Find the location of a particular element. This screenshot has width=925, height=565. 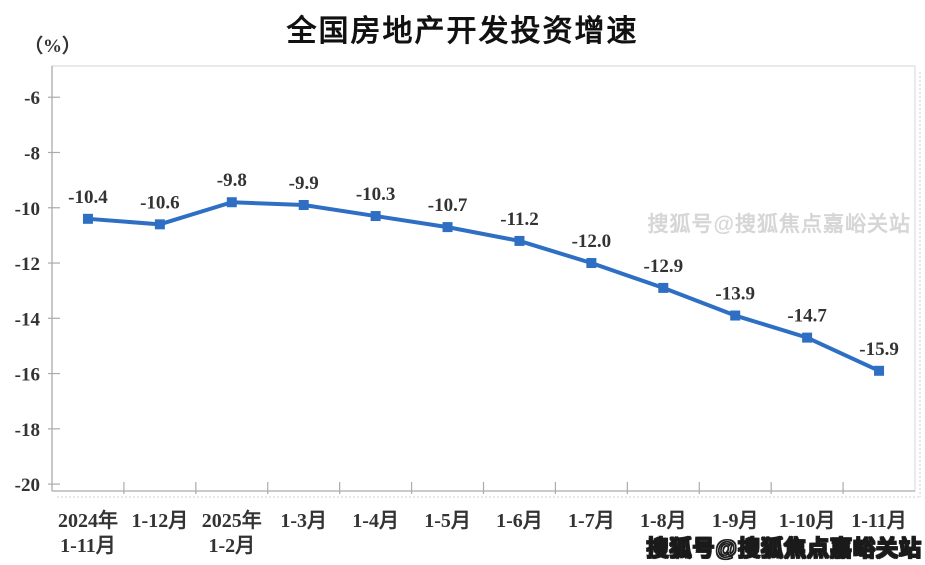

data-point-label: -12.0 is located at coordinates (592, 241).